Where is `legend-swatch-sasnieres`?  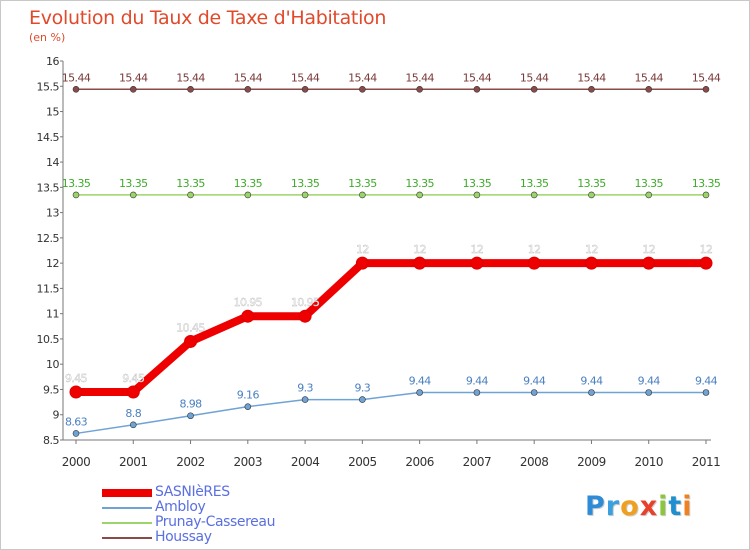 legend-swatch-sasnieres is located at coordinates (127, 493).